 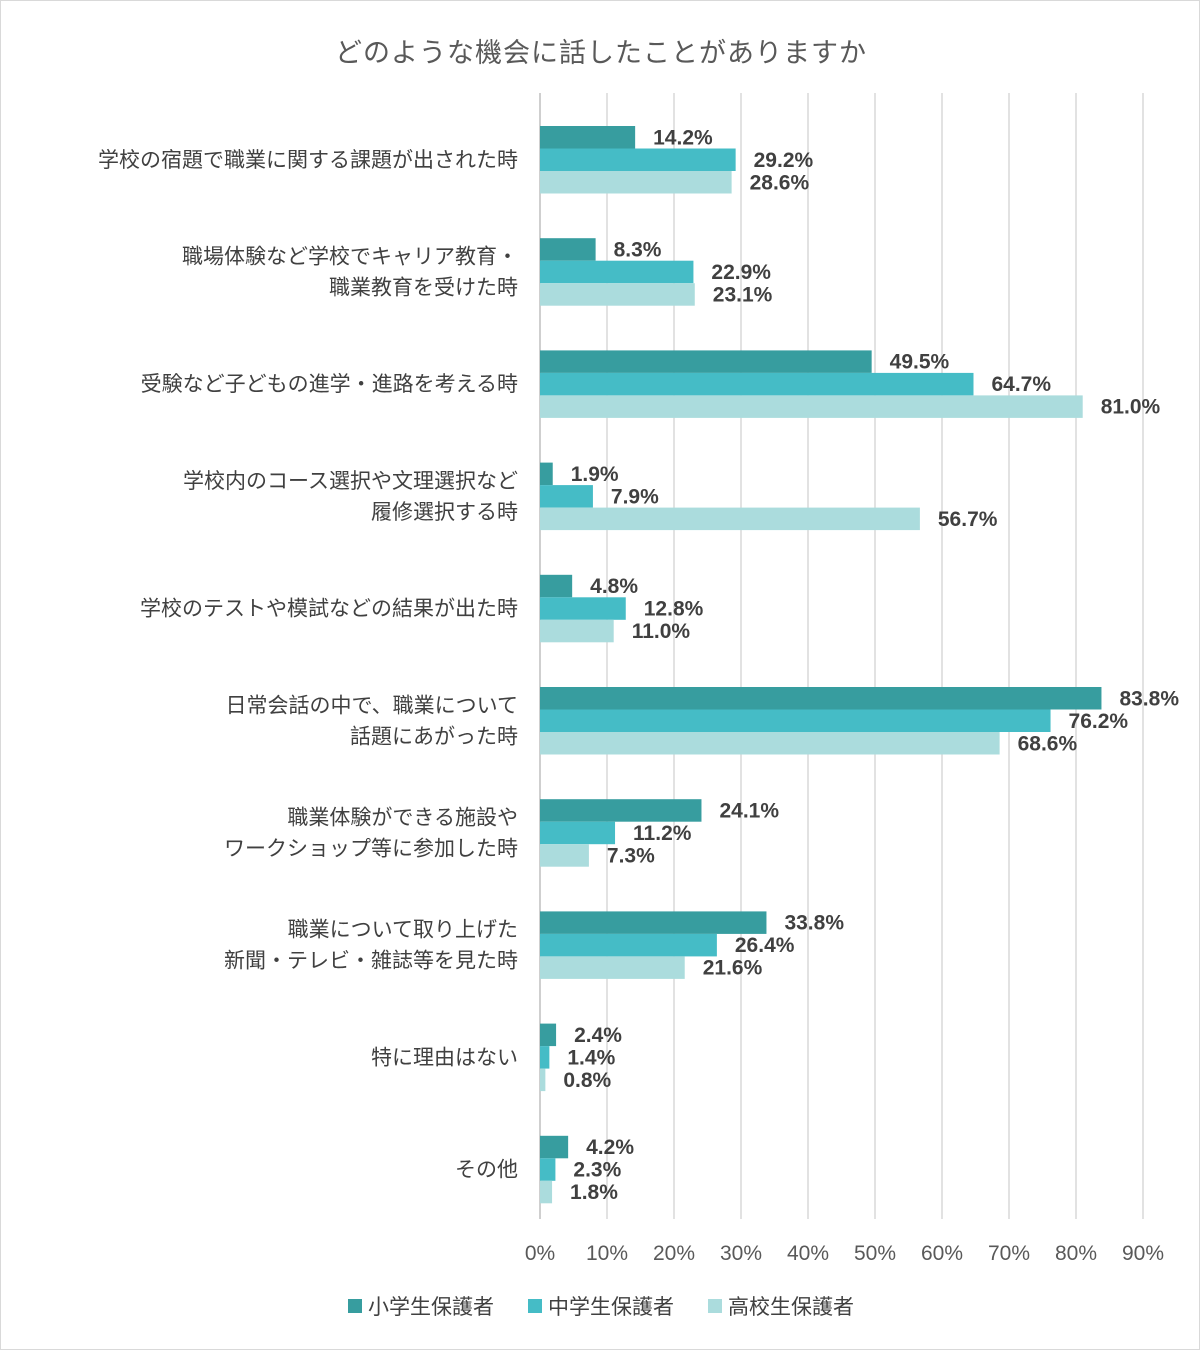 What do you see at coordinates (601, 53) in the screenshot?
I see `chart-title: どのような機会に話したことがありますか` at bounding box center [601, 53].